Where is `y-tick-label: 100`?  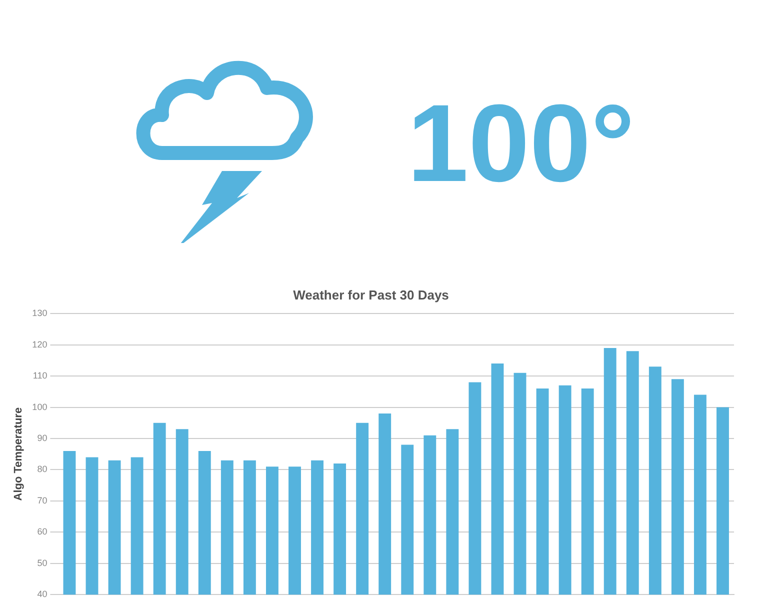 y-tick-label: 100 is located at coordinates (40, 407).